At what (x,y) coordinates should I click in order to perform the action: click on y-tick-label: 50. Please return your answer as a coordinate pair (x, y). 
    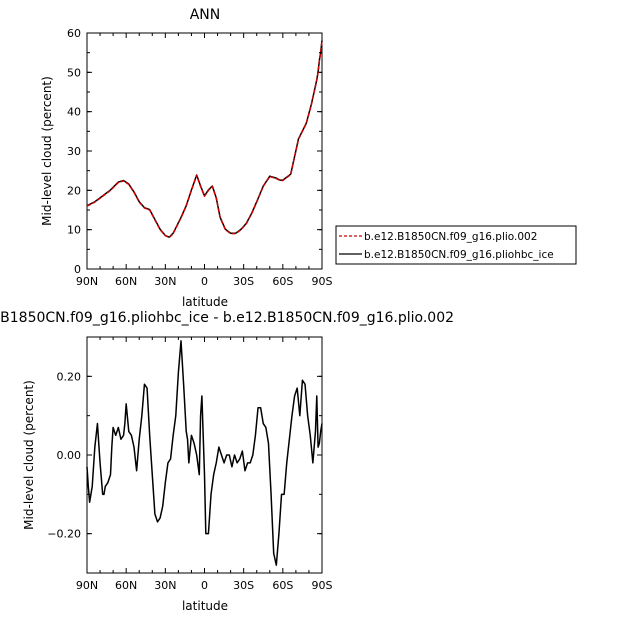
    Looking at the image, I should click on (74, 72).